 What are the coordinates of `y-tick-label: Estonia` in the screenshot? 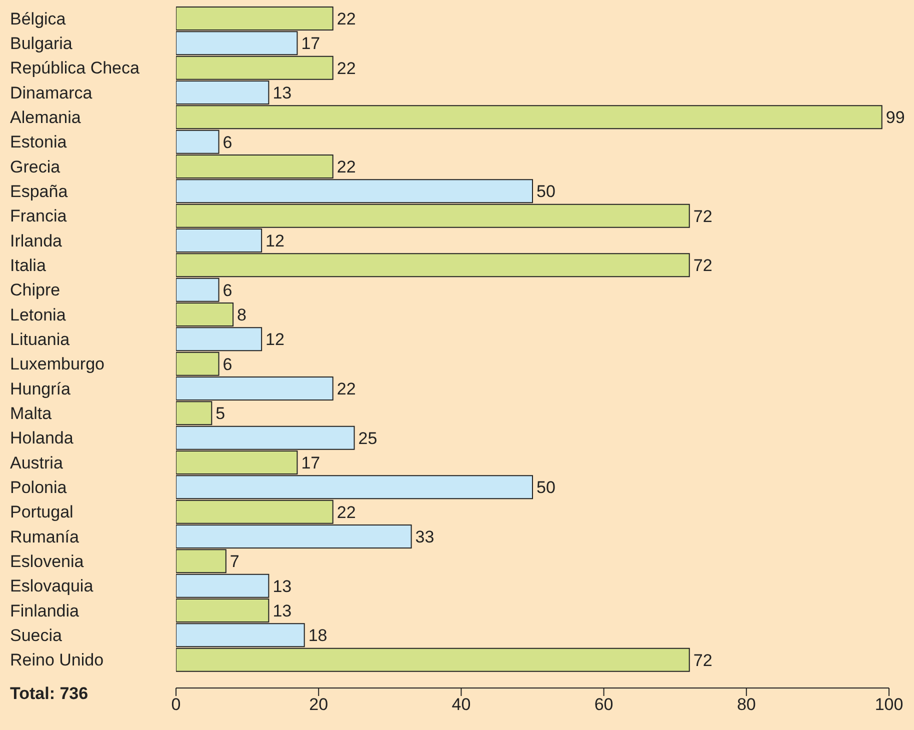 It's located at (39, 142).